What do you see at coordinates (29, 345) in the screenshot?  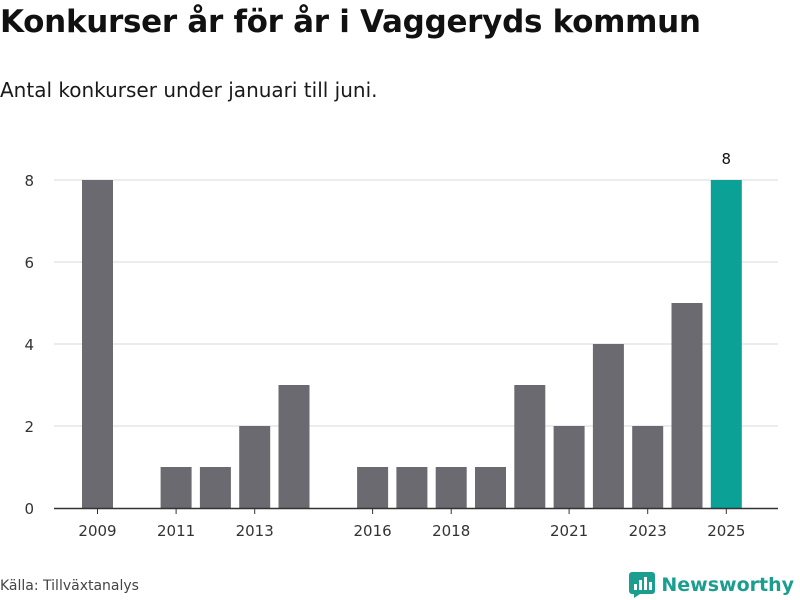 I see `y-tick-label: 4` at bounding box center [29, 345].